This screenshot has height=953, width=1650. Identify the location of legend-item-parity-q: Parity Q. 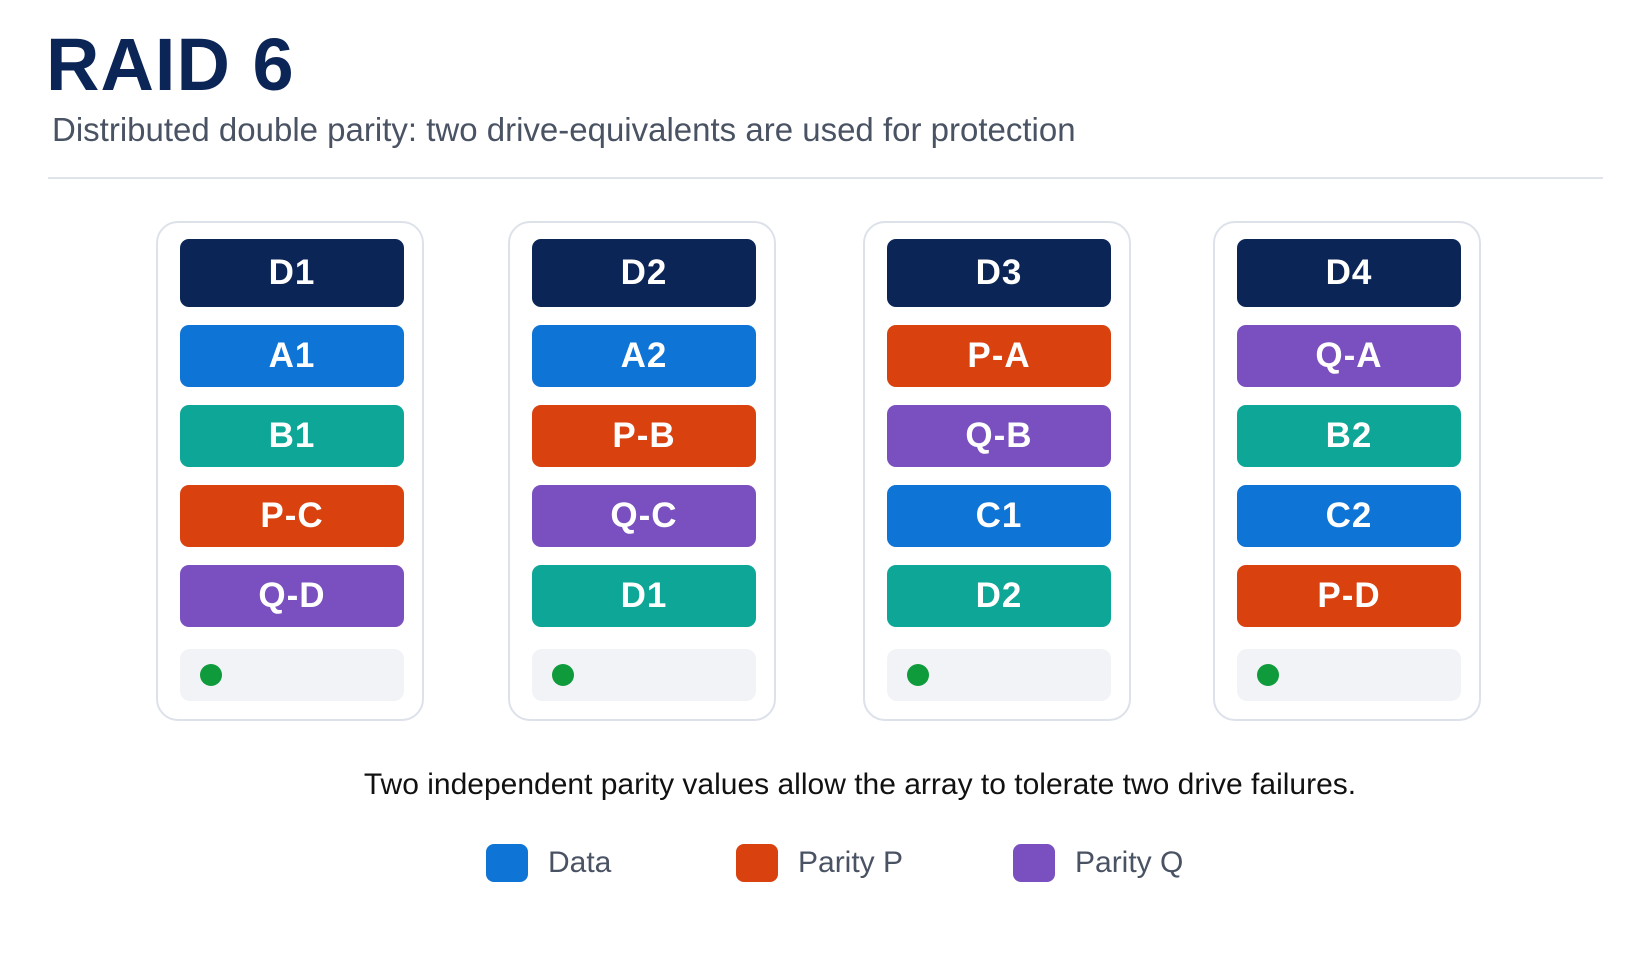
(1098, 863).